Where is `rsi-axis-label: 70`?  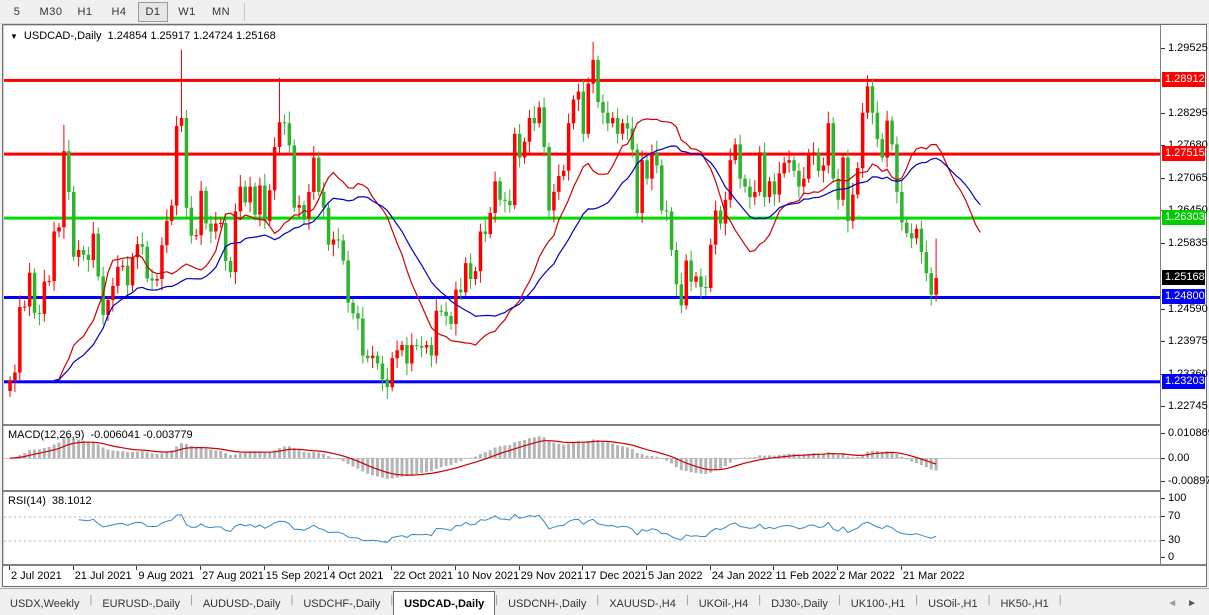 rsi-axis-label: 70 is located at coordinates (1174, 516).